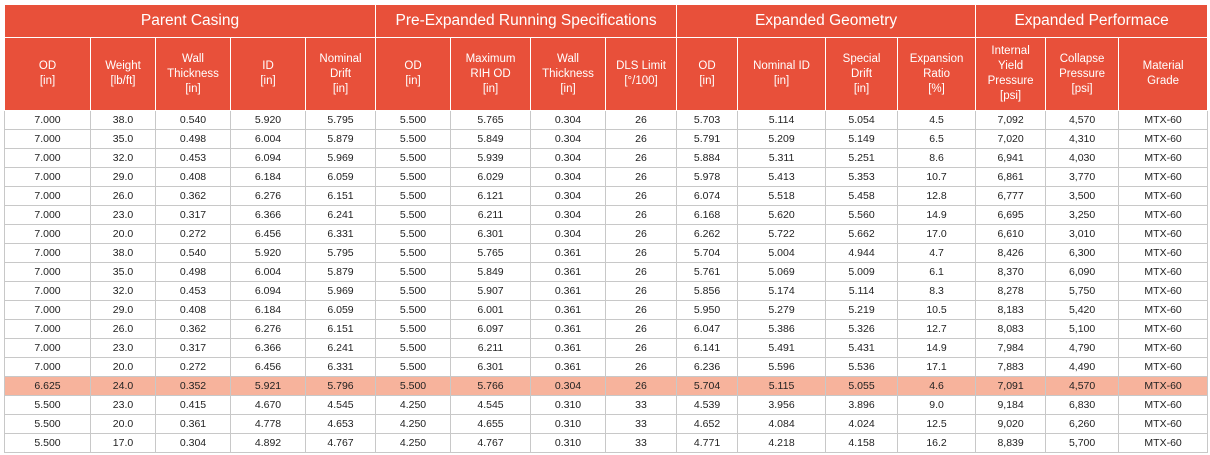 The width and height of the screenshot is (1210, 455). Describe the element at coordinates (641, 66) in the screenshot. I see `header-line: DLS Limit` at that location.